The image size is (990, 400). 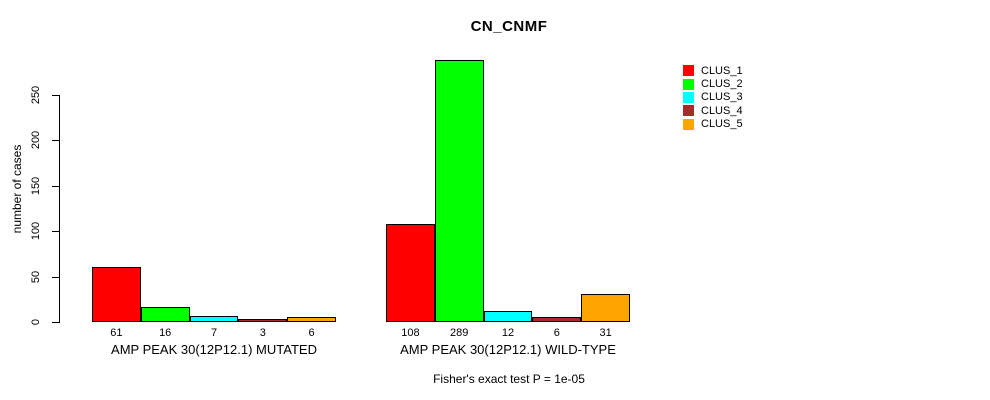 I want to click on group-label: AMP PEAK 30(12P12.1) WILD-TYPE, so click(x=508, y=349).